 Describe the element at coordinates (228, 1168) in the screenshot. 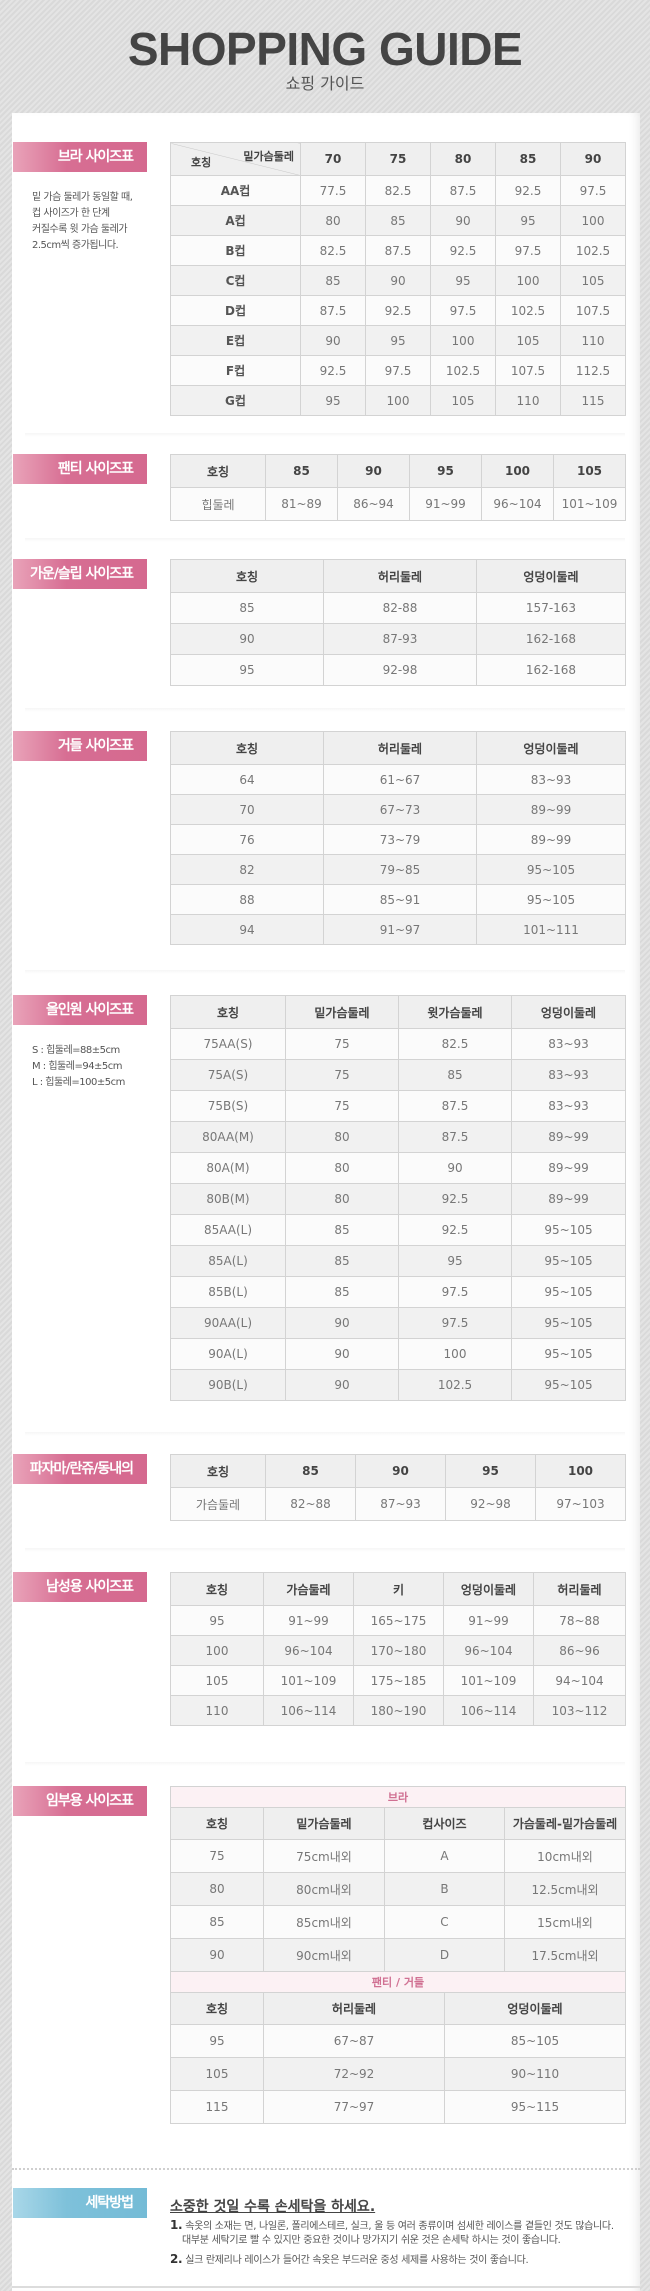

I see `row-label: 80A(M)` at that location.